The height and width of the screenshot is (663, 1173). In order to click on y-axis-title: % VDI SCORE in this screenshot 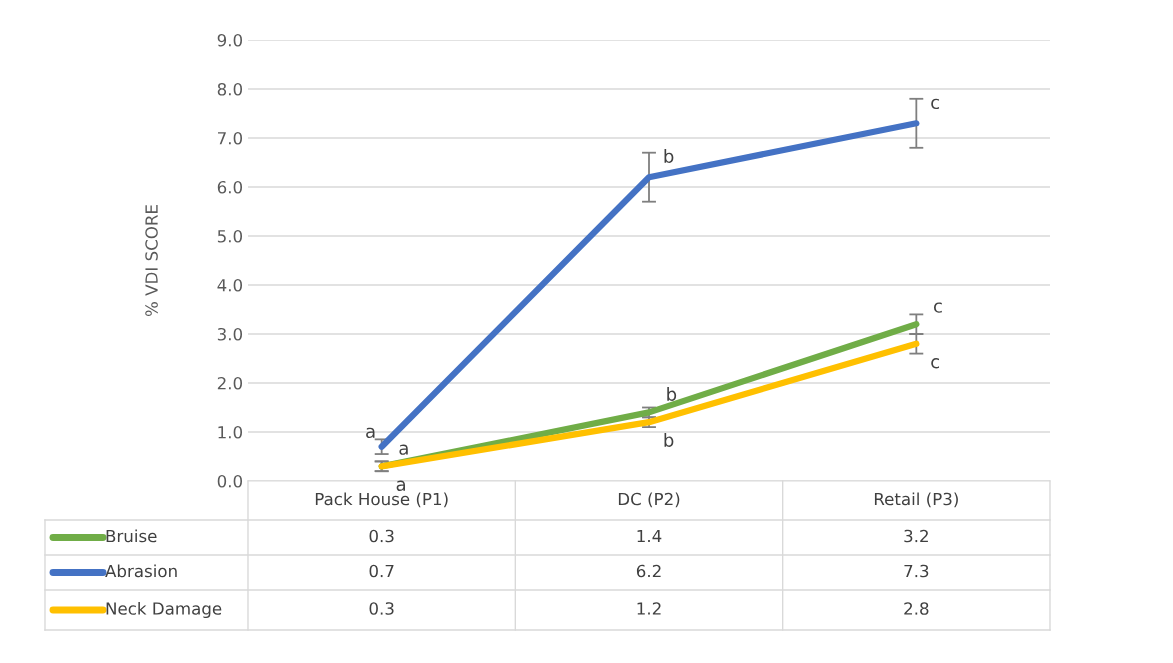, I will do `click(151, 261)`.